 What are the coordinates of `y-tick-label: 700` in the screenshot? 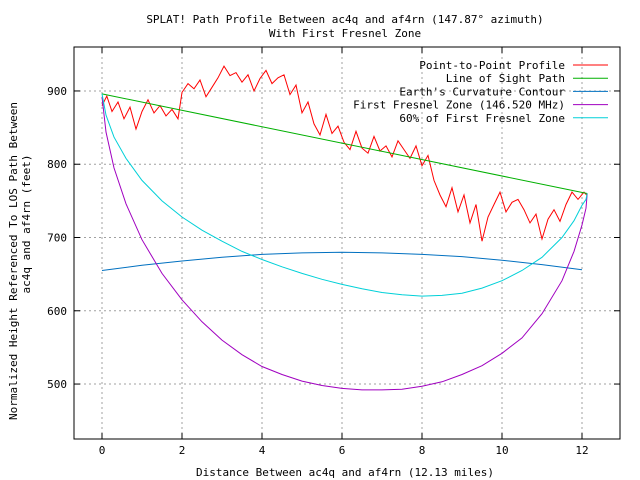 It's located at (57, 238).